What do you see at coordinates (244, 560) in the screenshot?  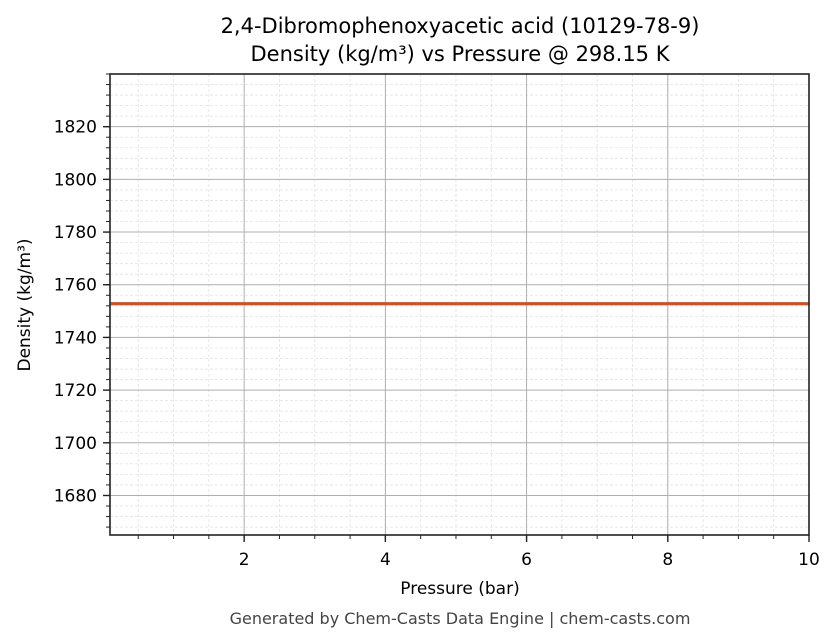 I see `x-tick-label: 2` at bounding box center [244, 560].